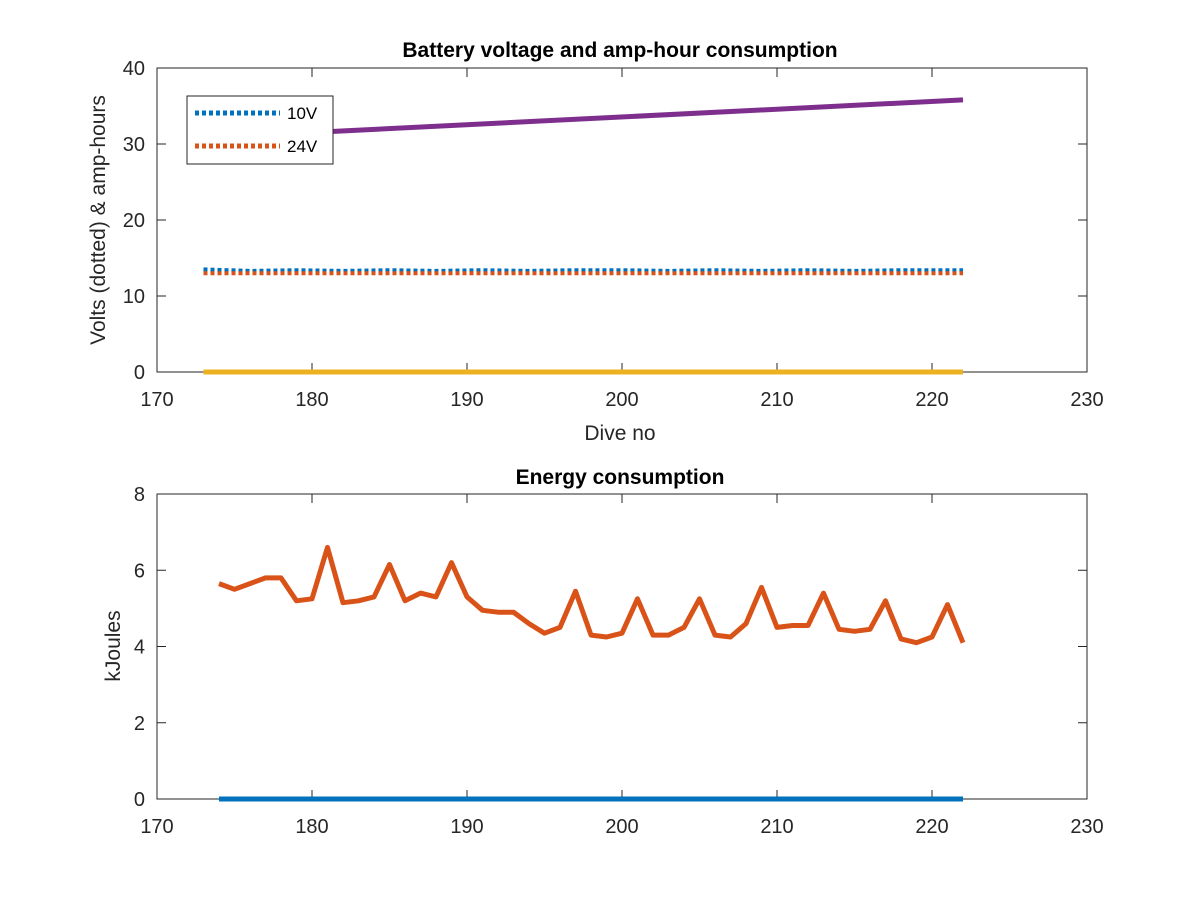 The height and width of the screenshot is (900, 1200). I want to click on voltage-y-tick-label: 40, so click(134, 69).